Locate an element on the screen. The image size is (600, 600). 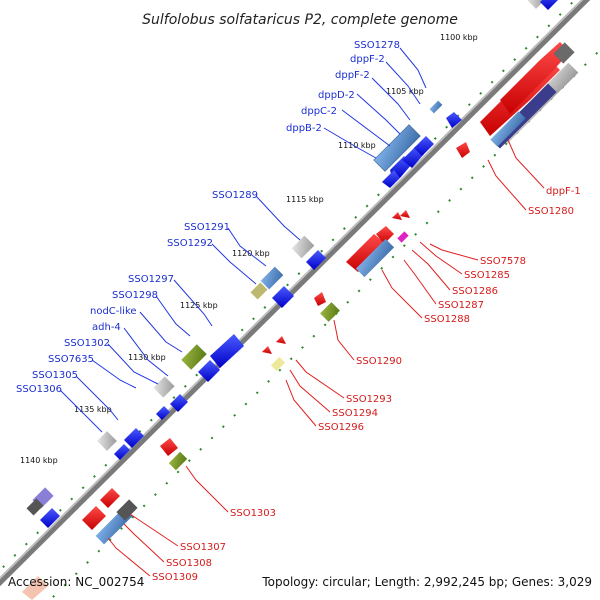
kbp-tick: 1125 kbp is located at coordinates (199, 305).